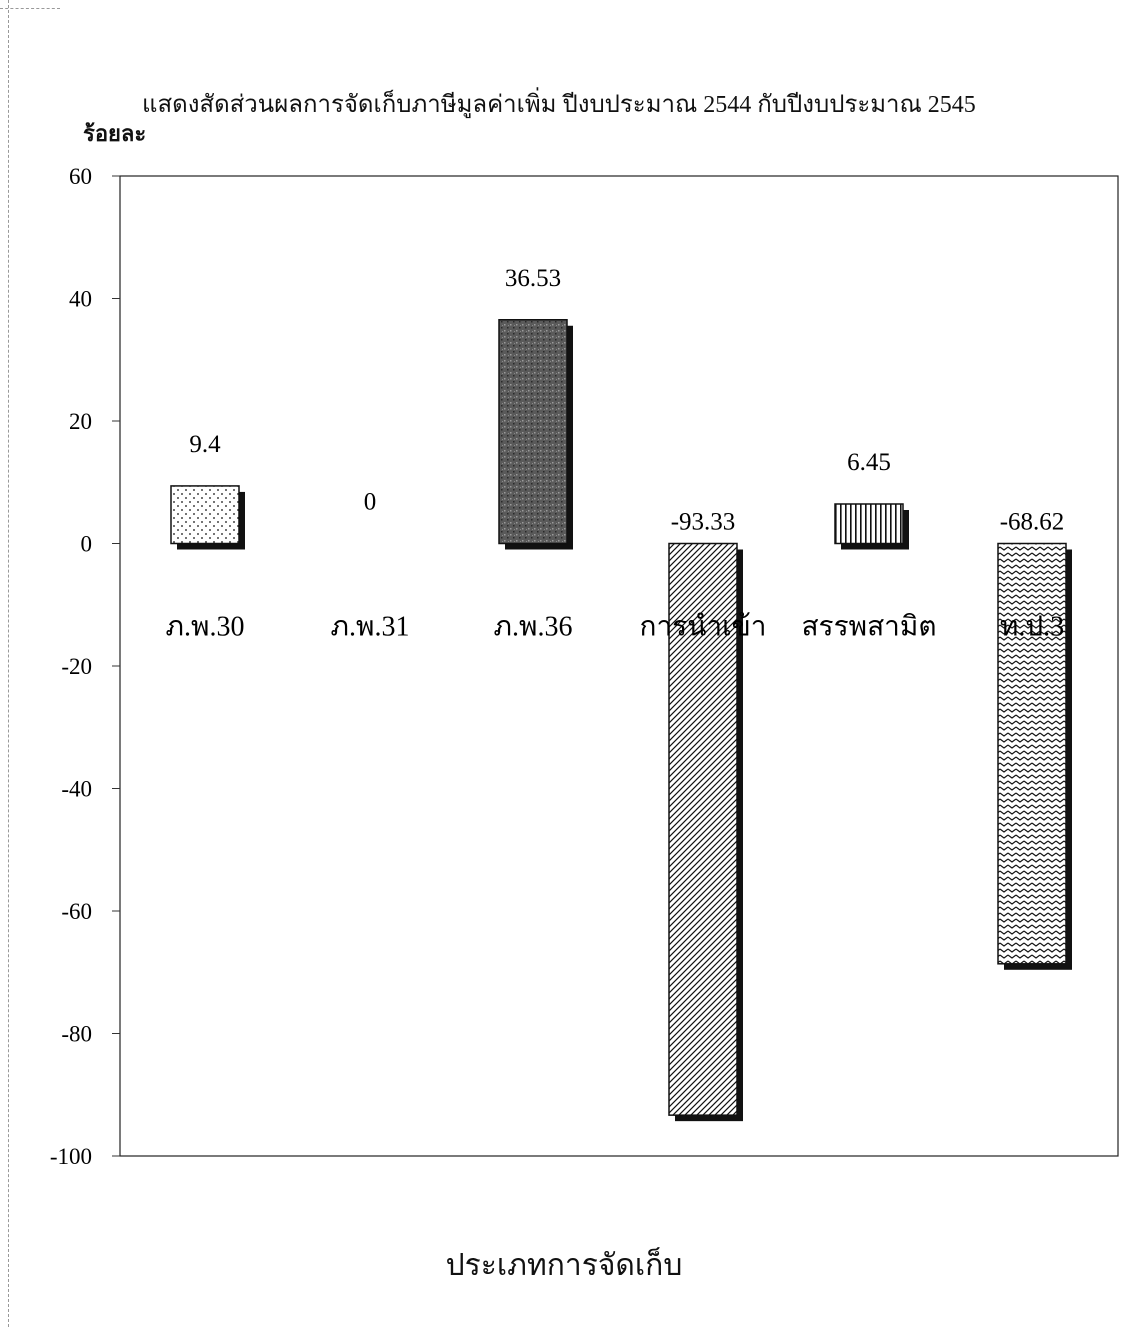 The image size is (1128, 1327). What do you see at coordinates (80, 421) in the screenshot?
I see `y-tick-label: 20` at bounding box center [80, 421].